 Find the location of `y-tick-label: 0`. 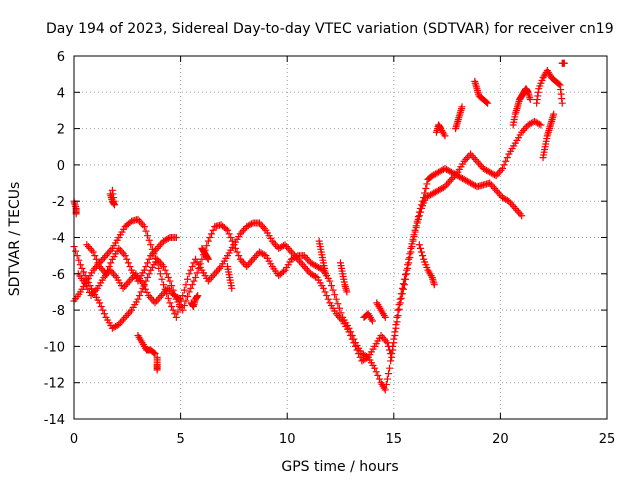

y-tick-label: 0 is located at coordinates (61, 166).